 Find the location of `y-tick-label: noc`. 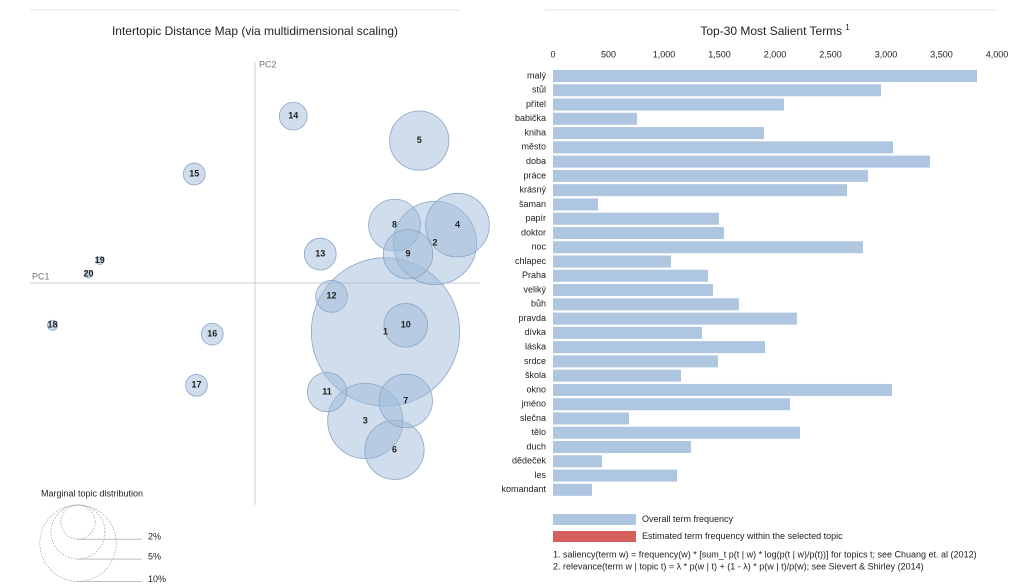

y-tick-label: noc is located at coordinates (538, 247).